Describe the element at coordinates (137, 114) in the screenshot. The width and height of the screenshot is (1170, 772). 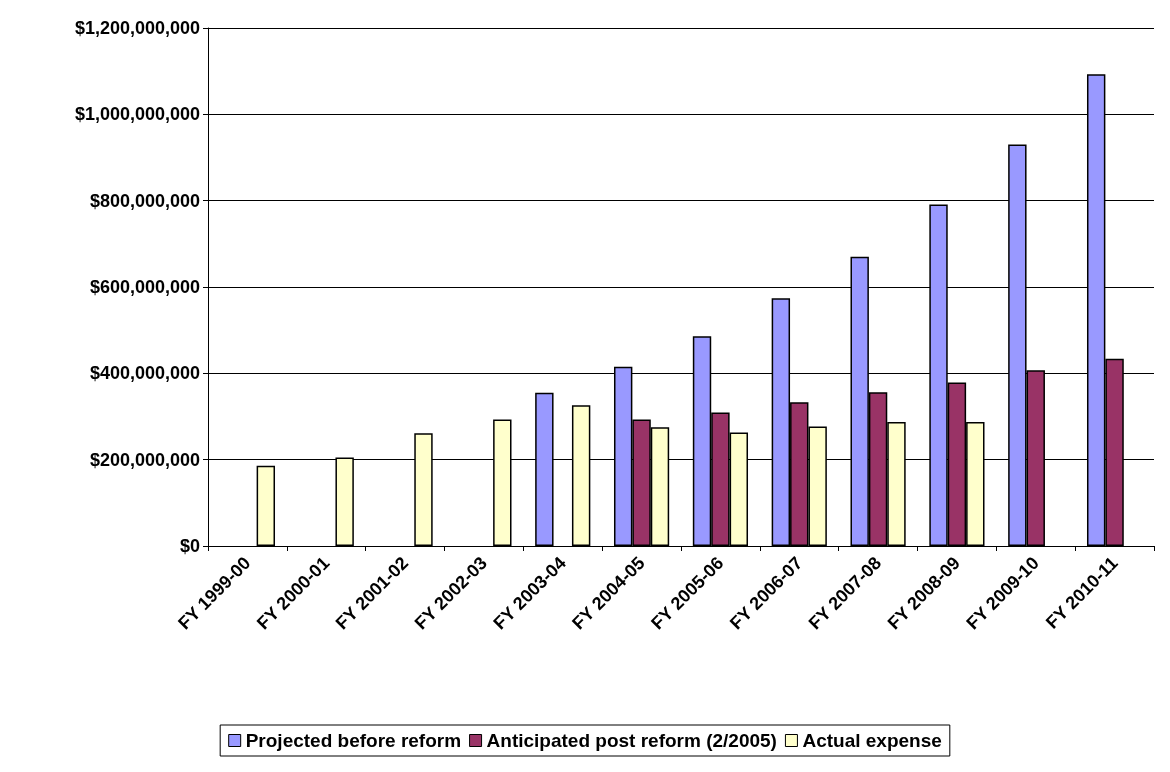
I see `y-tick-label: $1,000,000,000` at that location.